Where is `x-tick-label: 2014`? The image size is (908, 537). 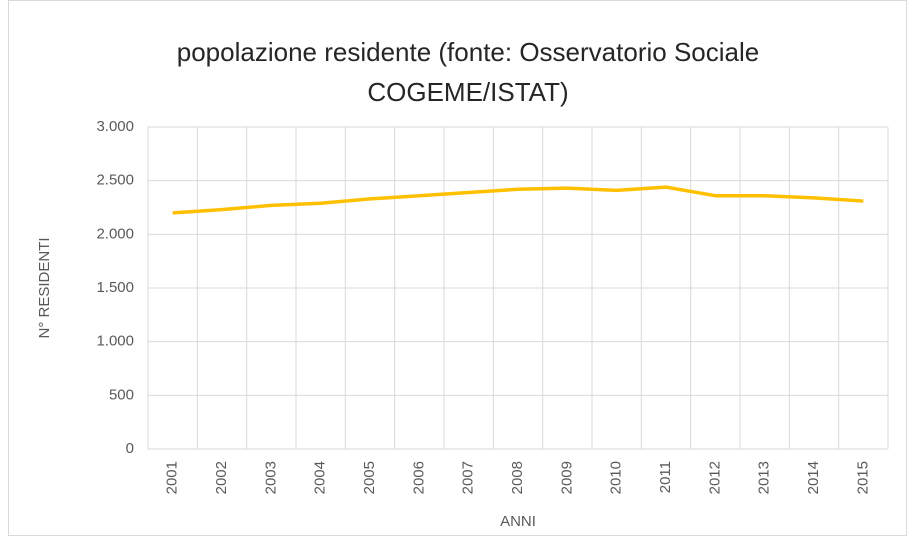
x-tick-label: 2014 is located at coordinates (813, 477).